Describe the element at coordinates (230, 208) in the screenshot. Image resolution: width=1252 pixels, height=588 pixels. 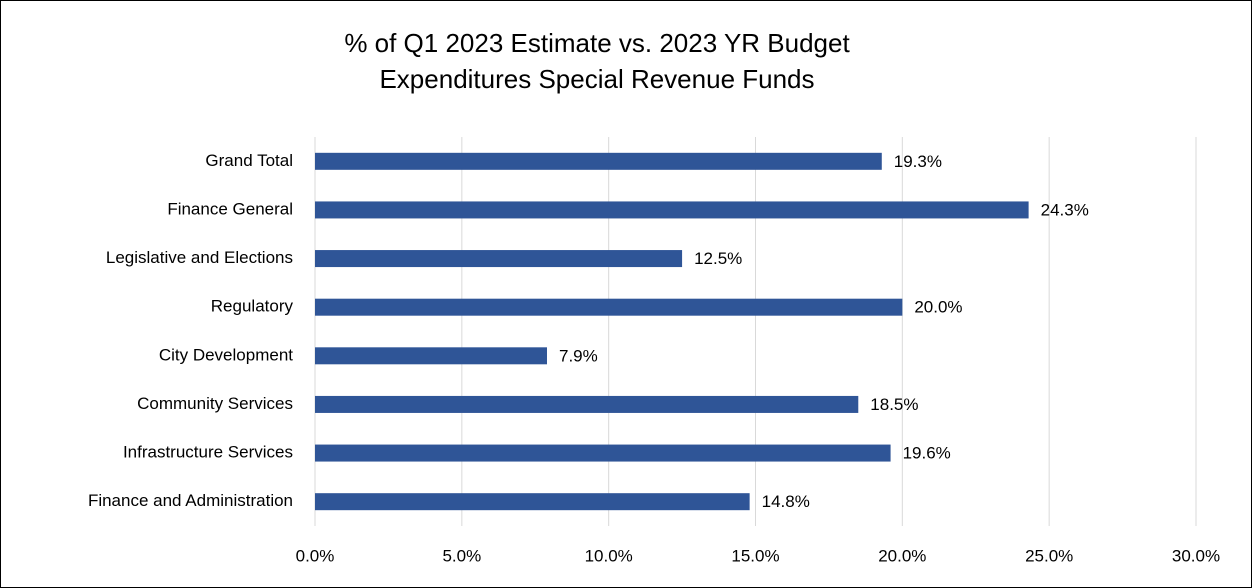
I see `y-tick-label: Finance General` at that location.